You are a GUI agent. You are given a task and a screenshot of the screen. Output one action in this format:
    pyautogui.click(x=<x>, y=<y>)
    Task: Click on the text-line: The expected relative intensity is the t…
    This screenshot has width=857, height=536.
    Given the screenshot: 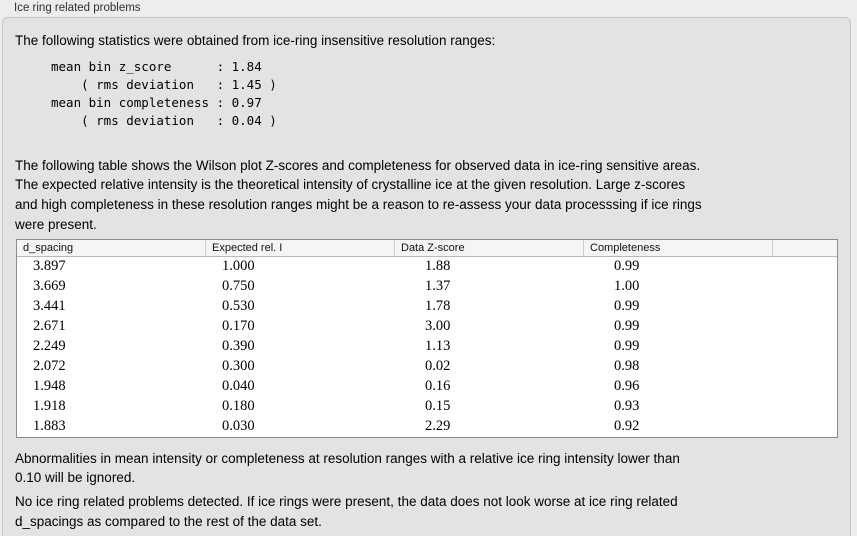 What is the action you would take?
    pyautogui.click(x=350, y=185)
    